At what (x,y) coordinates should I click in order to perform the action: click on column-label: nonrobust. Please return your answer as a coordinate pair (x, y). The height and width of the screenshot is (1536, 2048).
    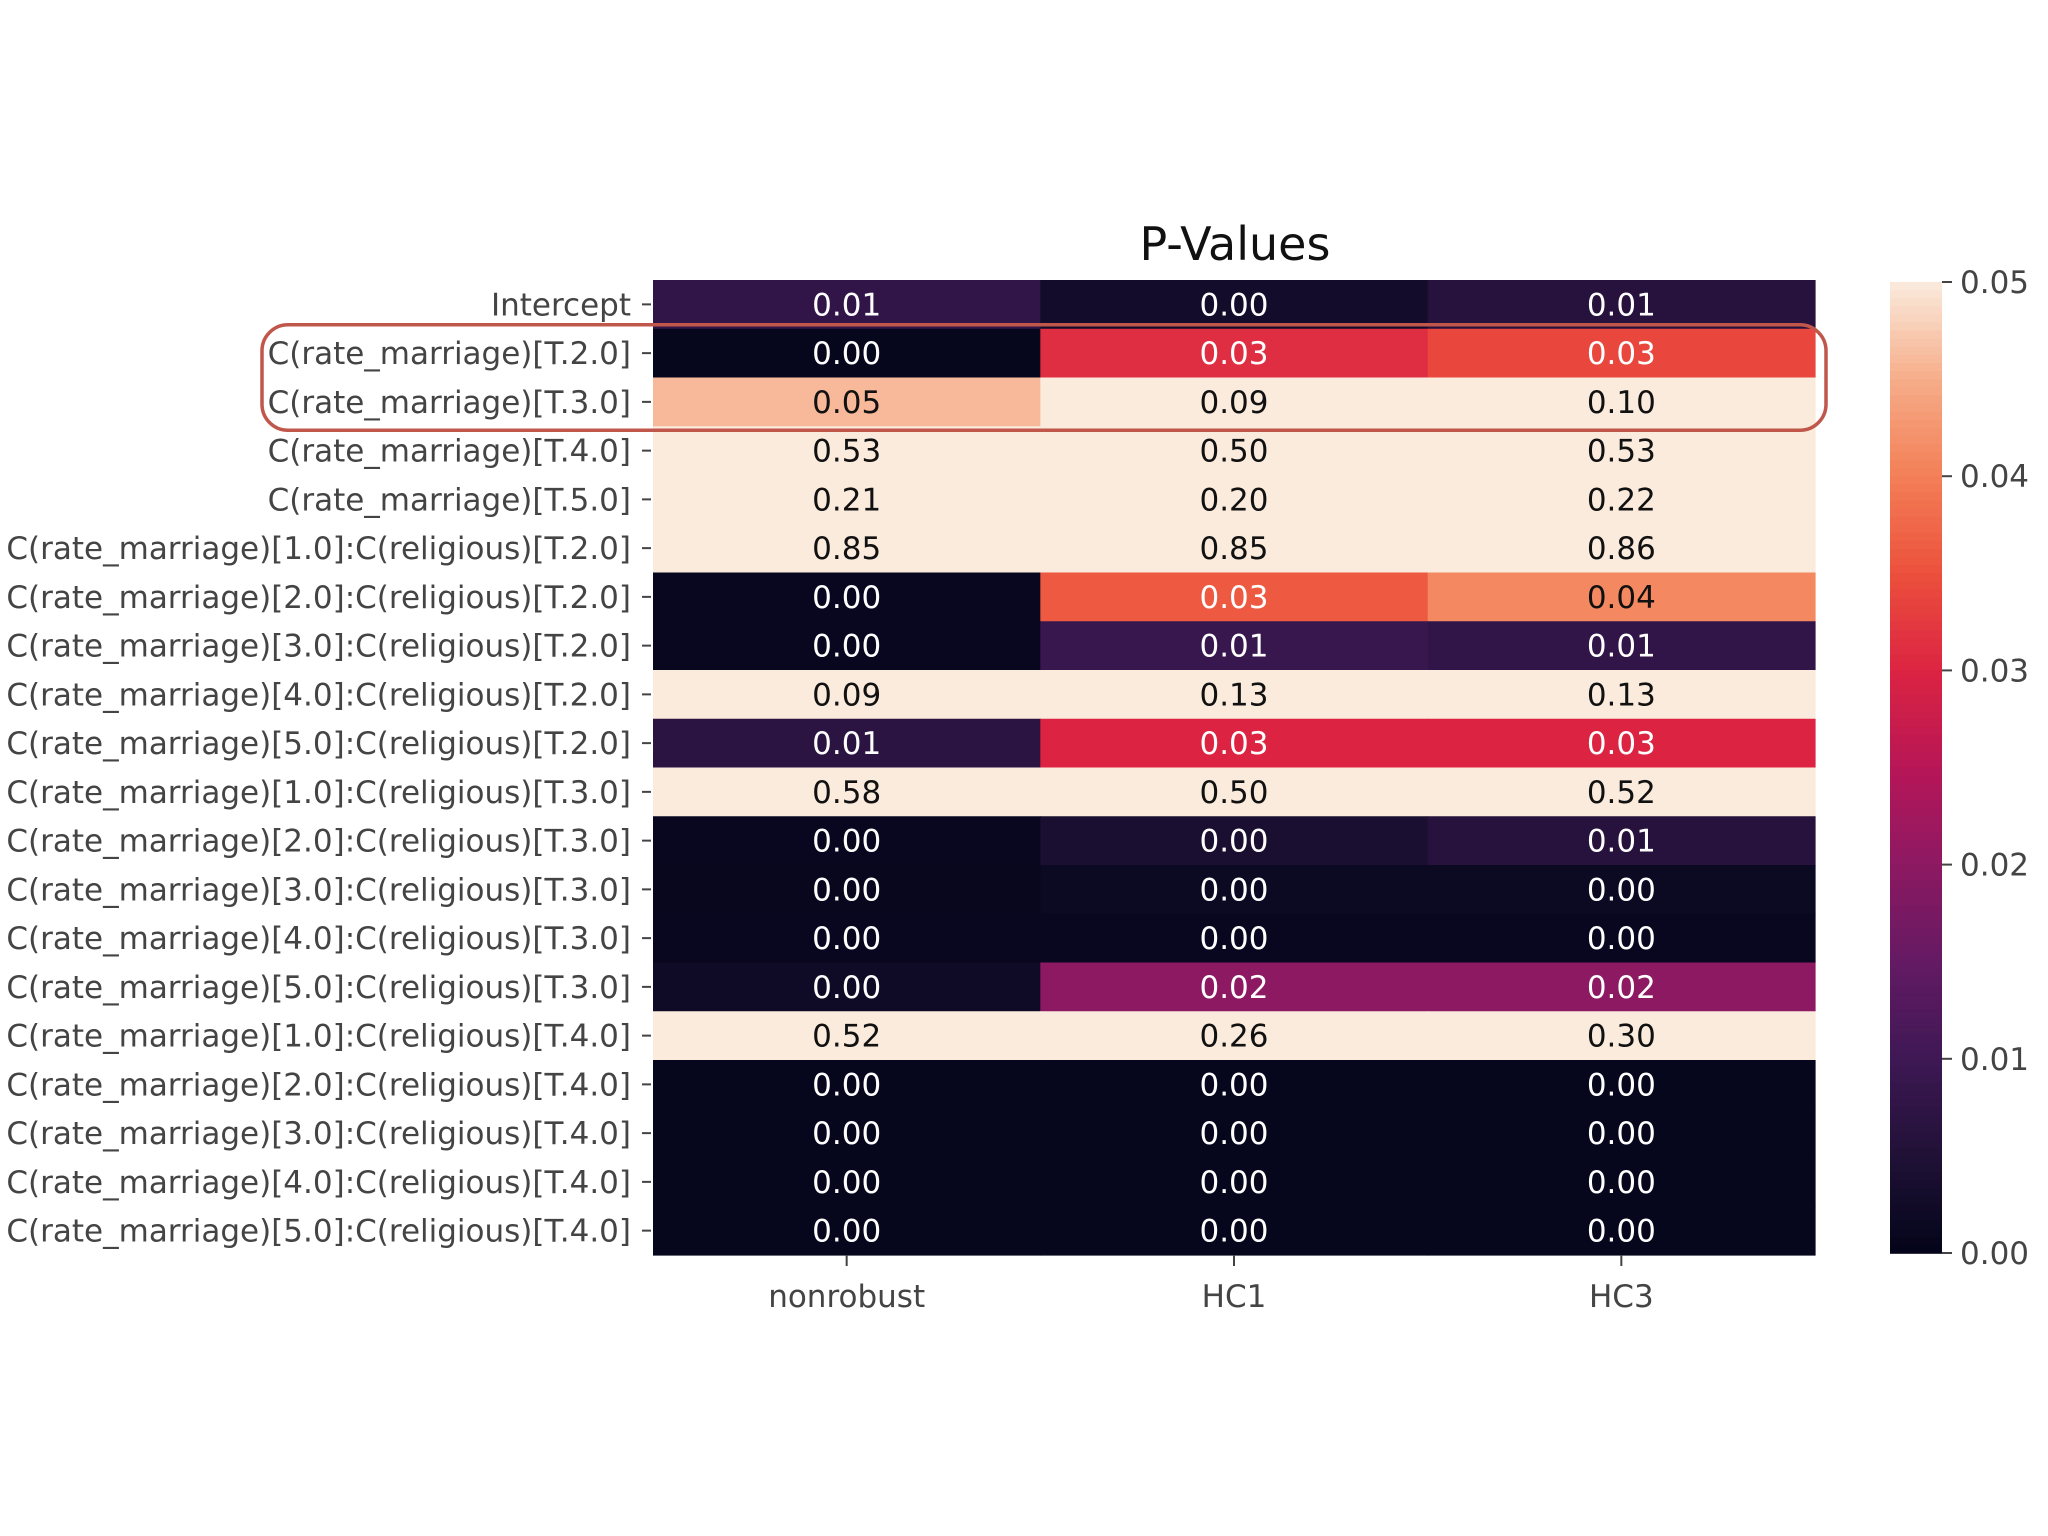
    Looking at the image, I should click on (846, 1297).